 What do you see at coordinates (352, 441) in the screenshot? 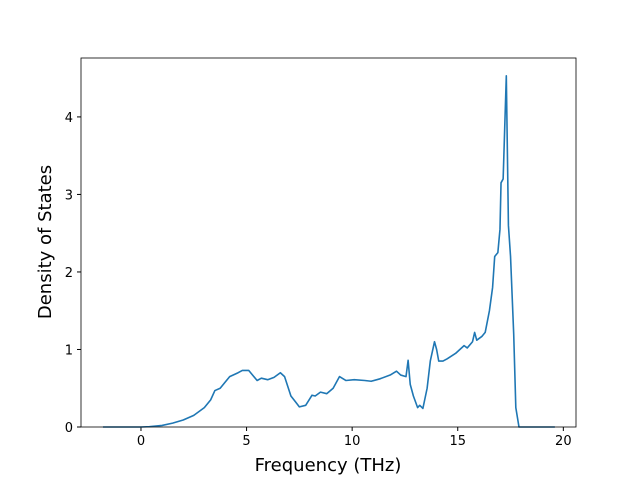
I see `x-tick-label: 10` at bounding box center [352, 441].